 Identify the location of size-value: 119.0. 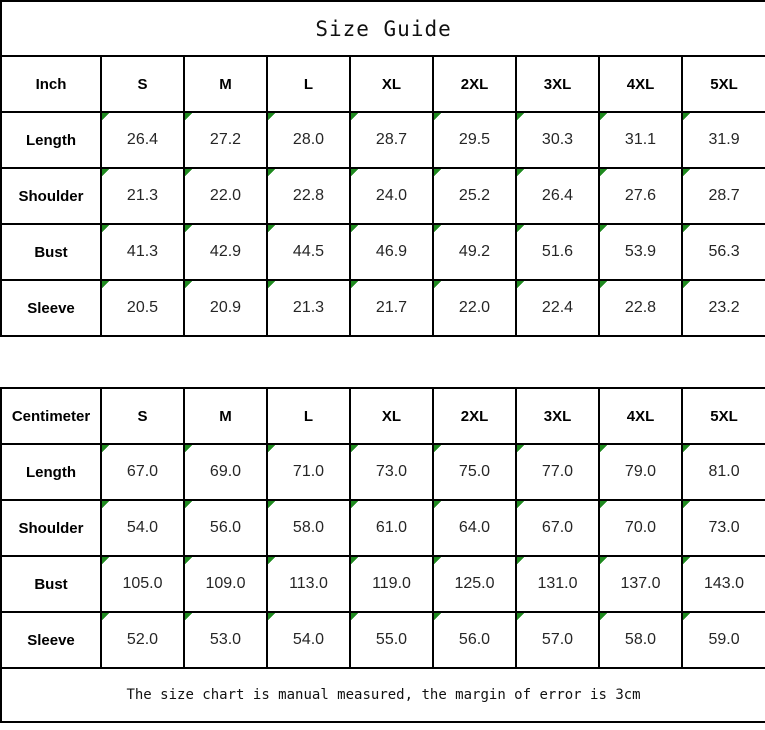
(391, 583).